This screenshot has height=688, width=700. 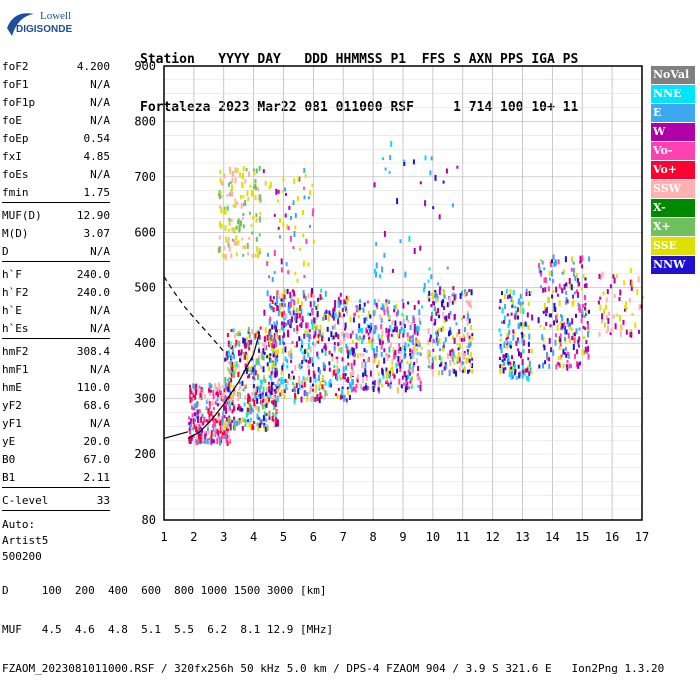 I want to click on y-tick-label: 400, so click(x=145, y=343).